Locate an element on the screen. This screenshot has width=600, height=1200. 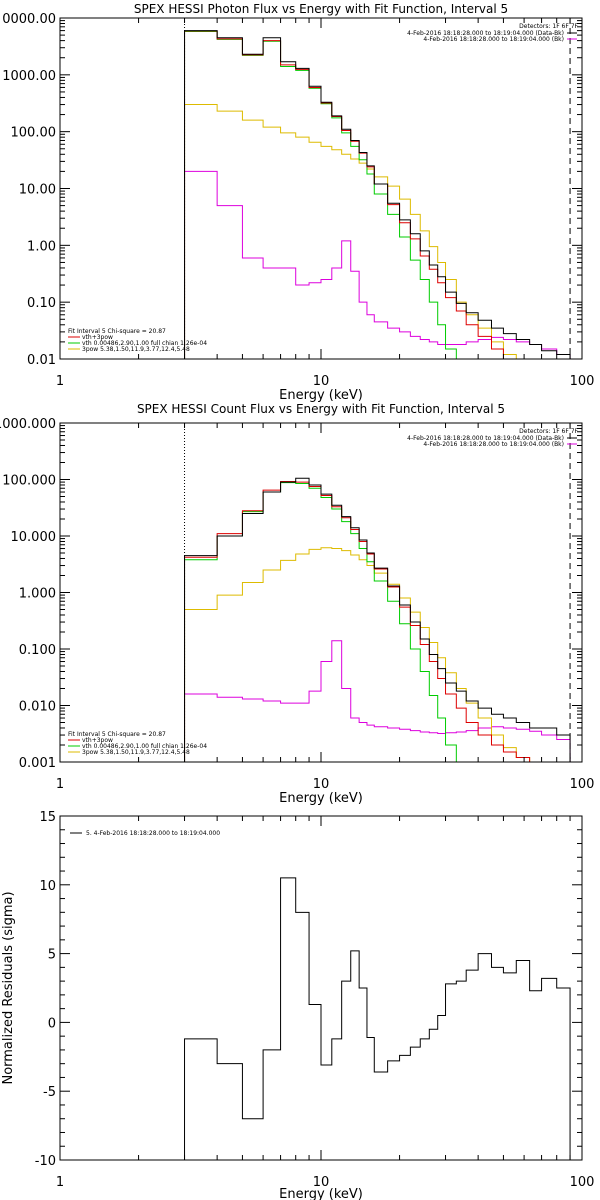
y-tick-label: 0.100 is located at coordinates (37, 650).